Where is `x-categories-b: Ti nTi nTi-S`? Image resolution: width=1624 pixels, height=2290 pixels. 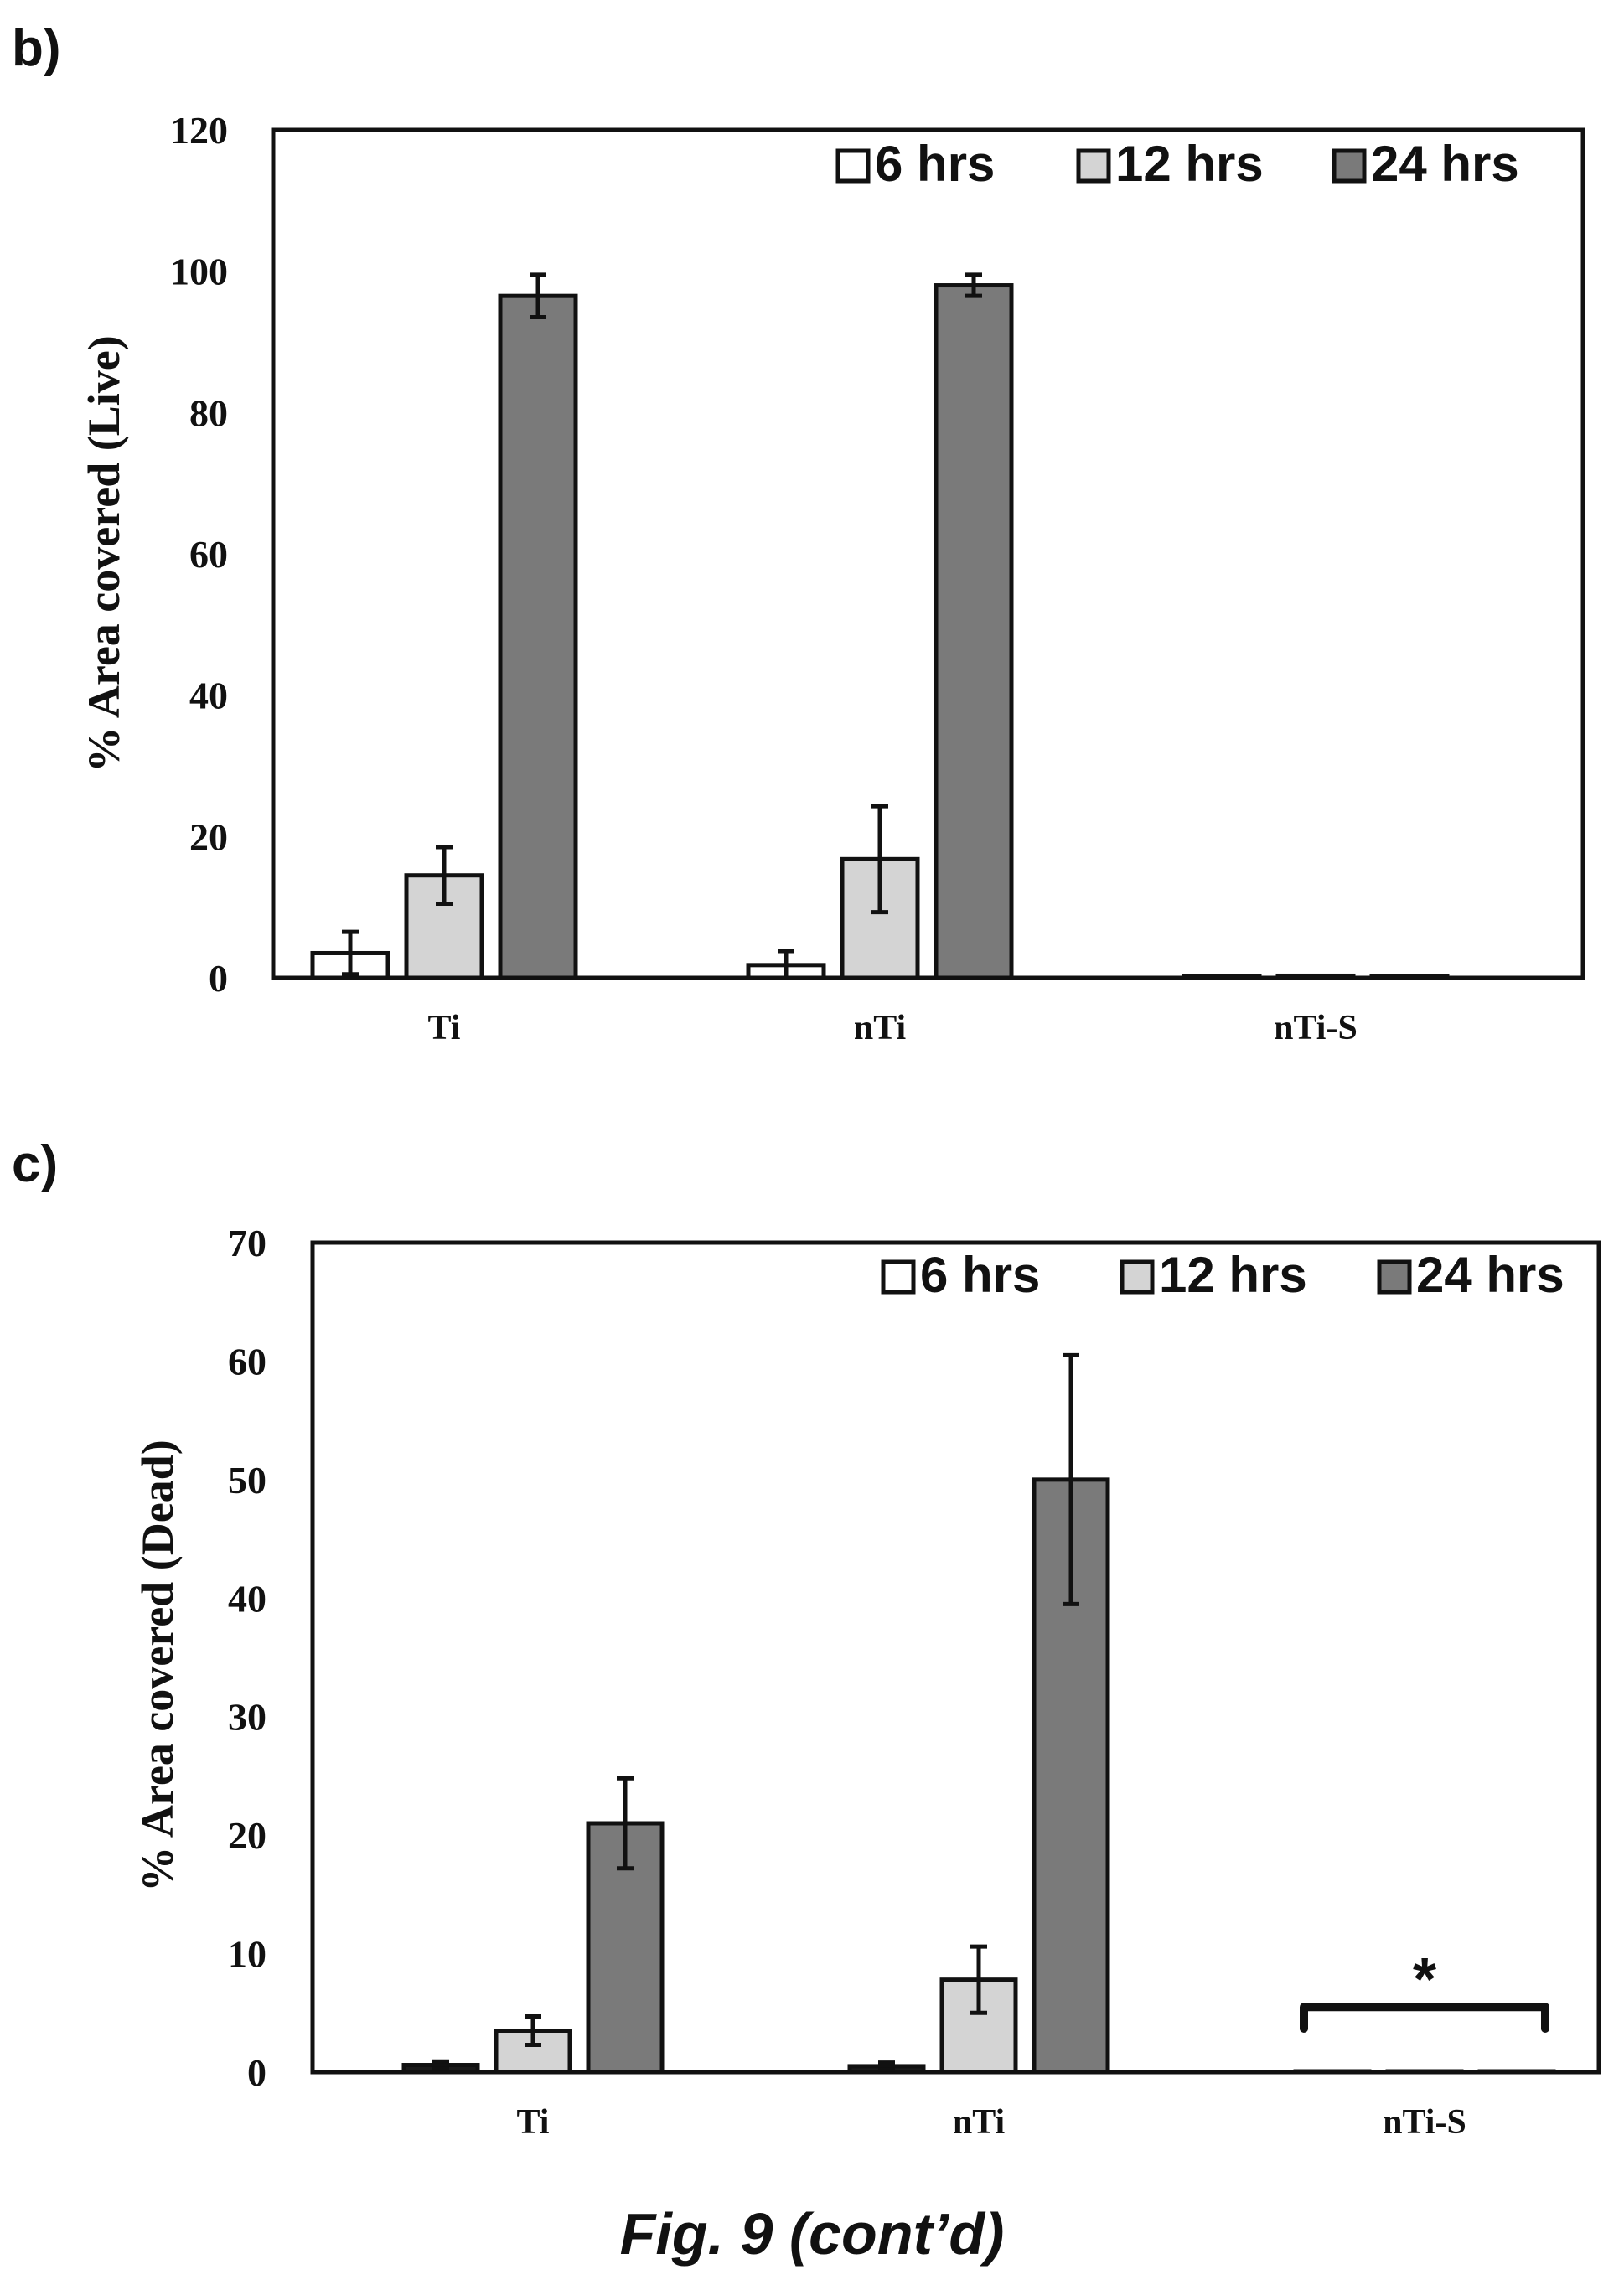 x-categories-b: Ti nTi nTi-S is located at coordinates (893, 1028).